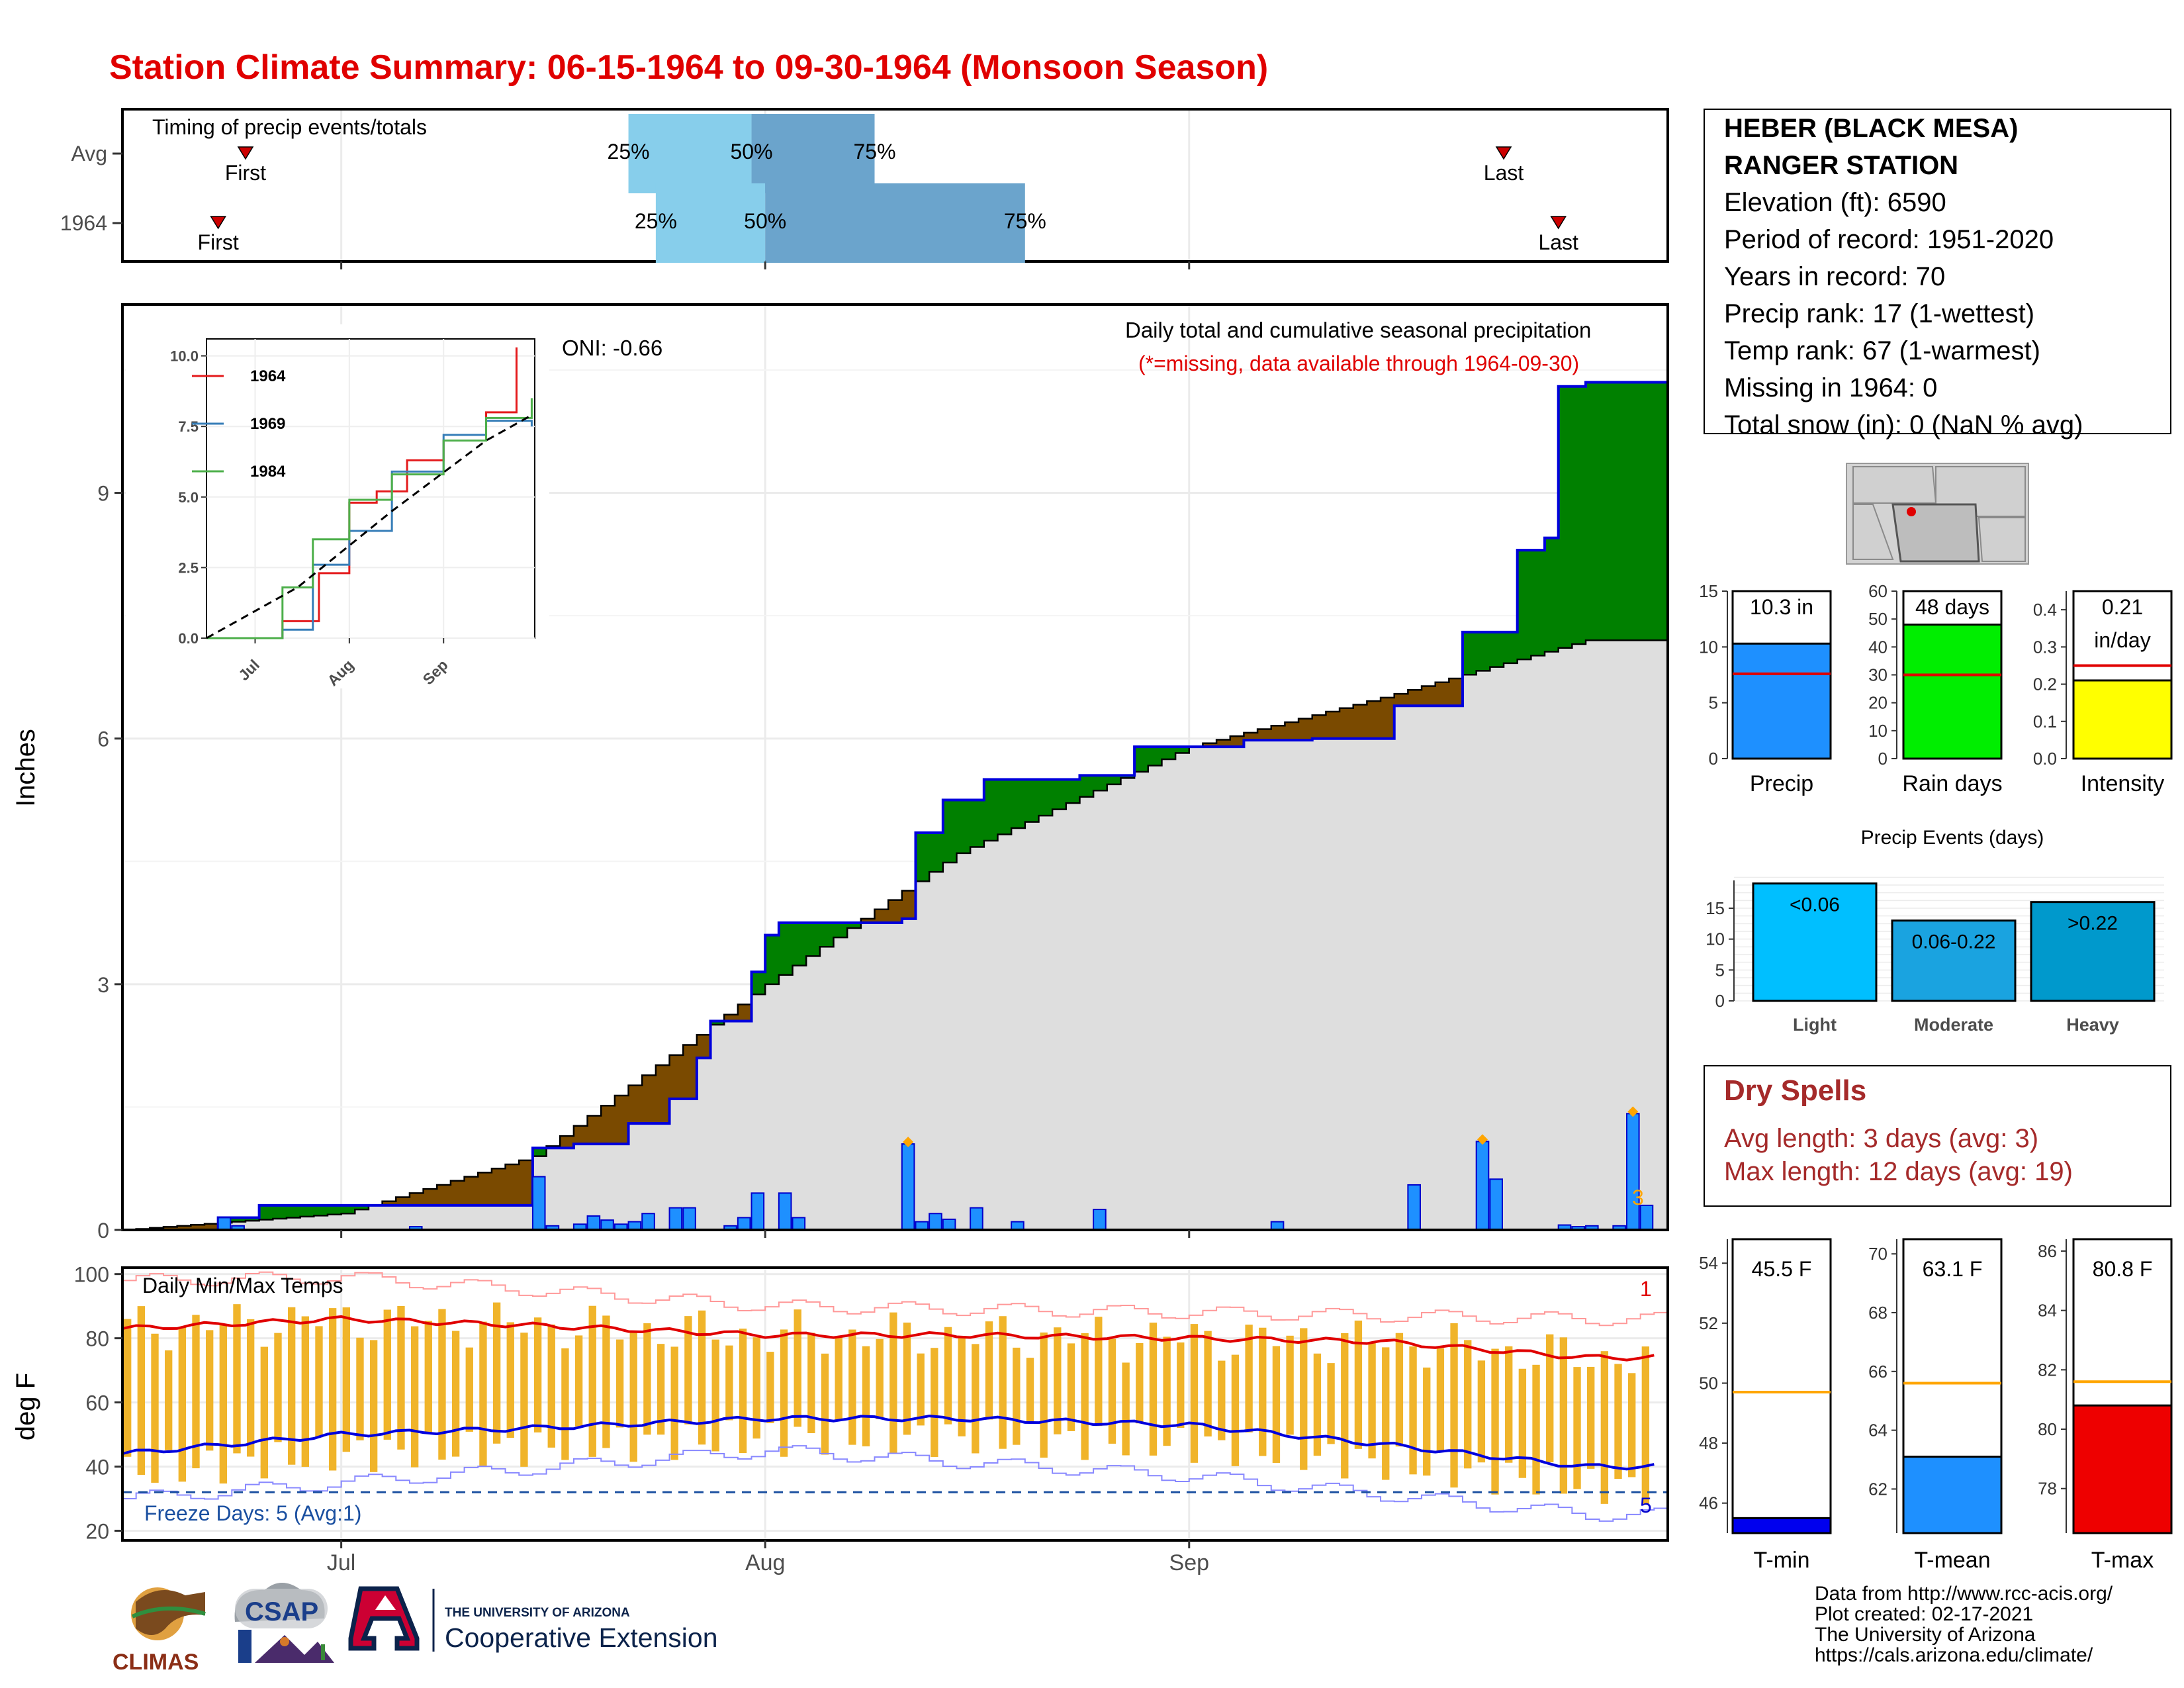 This screenshot has width=2184, height=1688. Describe the element at coordinates (1881, 1138) in the screenshot. I see `dry-spells-avg: Avg length: 3 days (avg: 3)` at that location.